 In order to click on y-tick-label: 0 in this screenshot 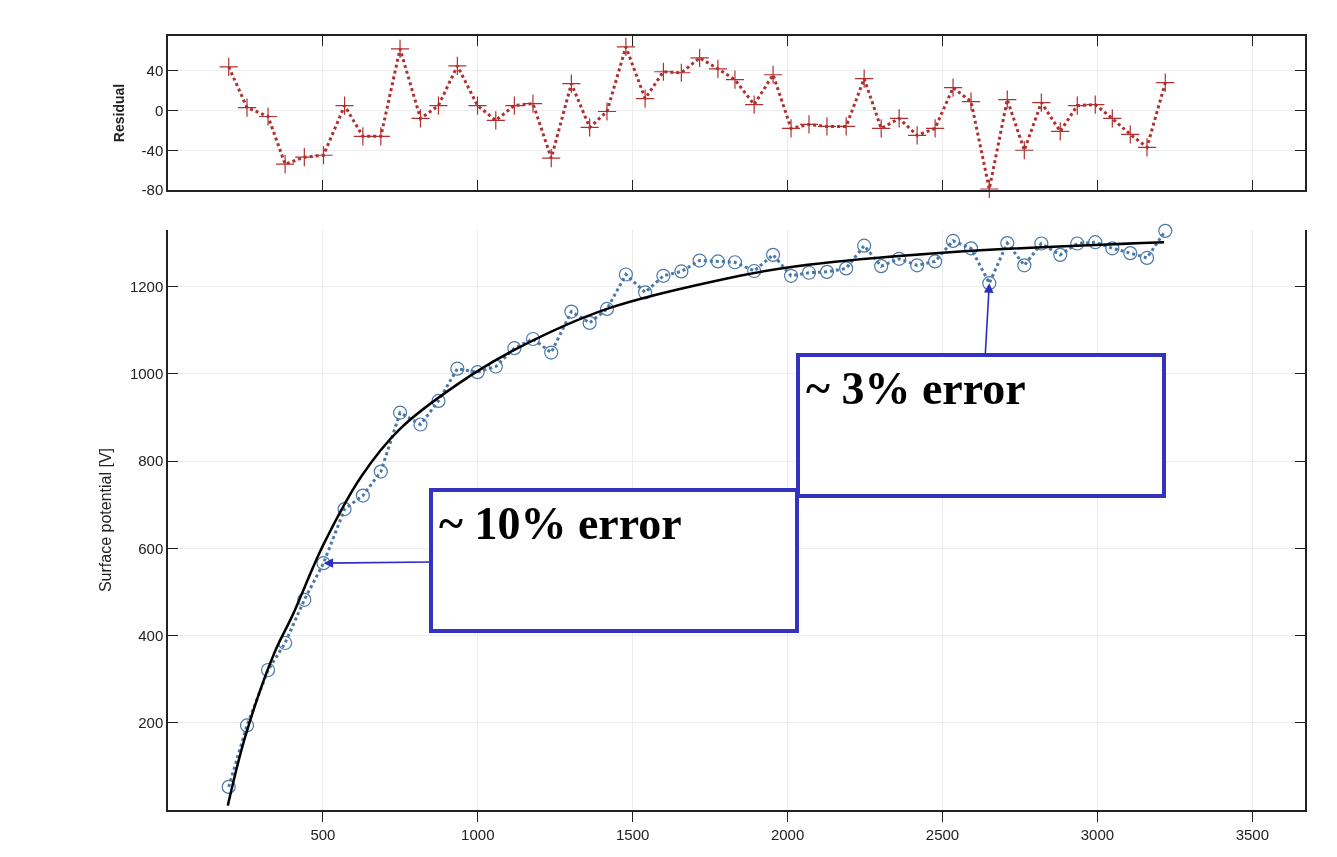, I will do `click(159, 110)`.